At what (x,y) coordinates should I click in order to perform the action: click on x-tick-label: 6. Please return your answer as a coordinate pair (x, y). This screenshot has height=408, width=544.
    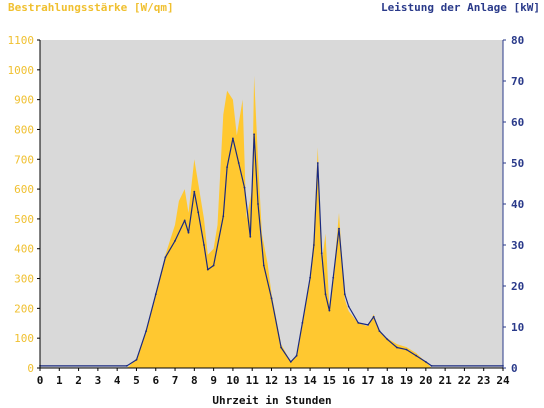
    Looking at the image, I should click on (155, 380).